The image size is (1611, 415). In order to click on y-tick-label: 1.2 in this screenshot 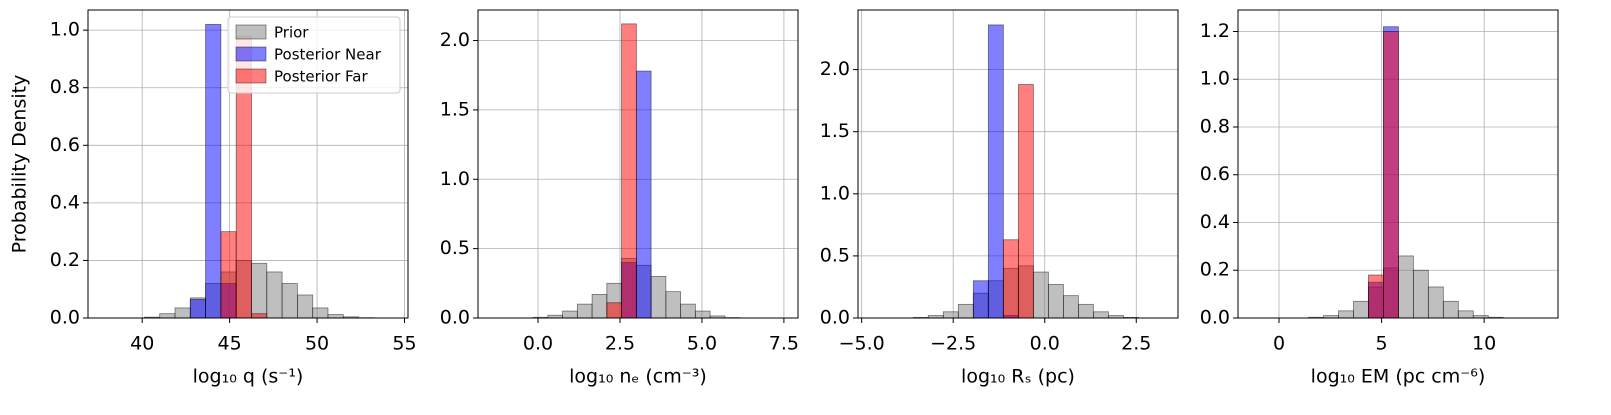, I will do `click(1215, 31)`.